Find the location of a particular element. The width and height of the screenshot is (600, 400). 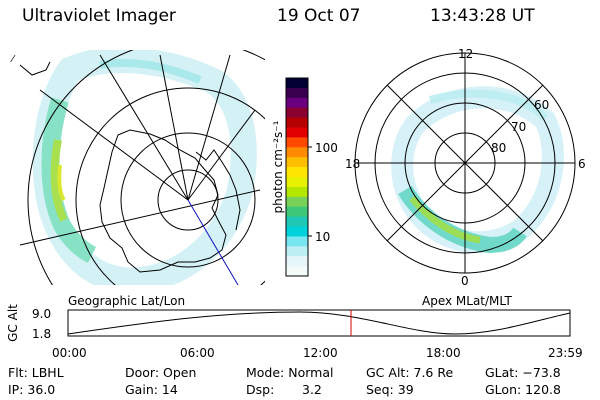

footer-gain: Gain: 14 is located at coordinates (151, 389).